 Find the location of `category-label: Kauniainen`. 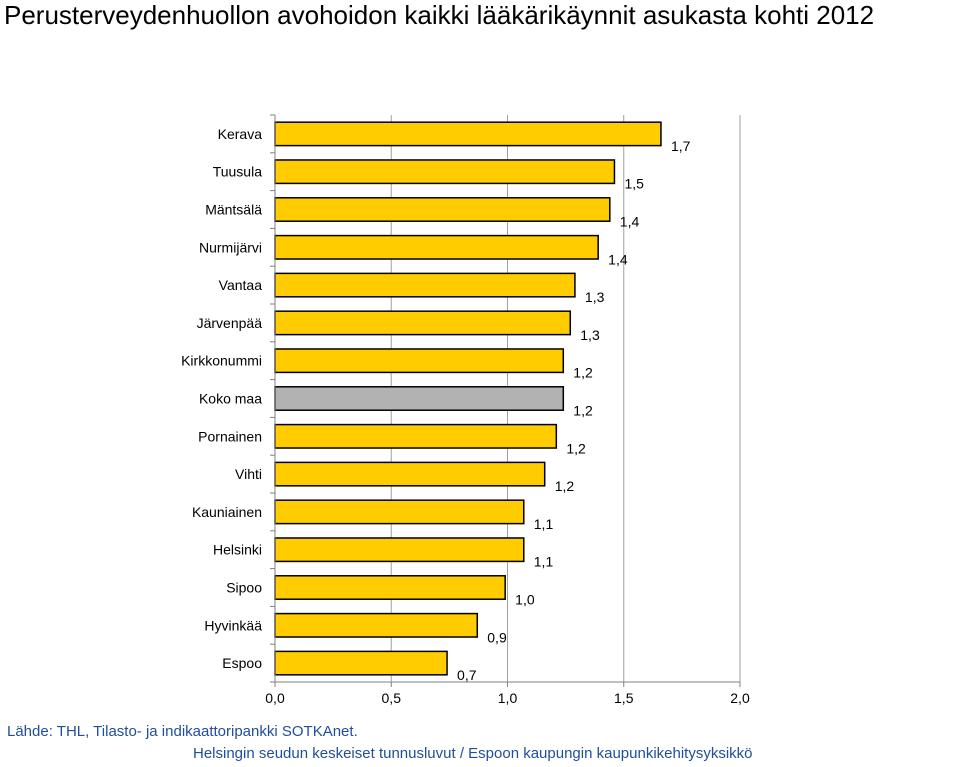

category-label: Kauniainen is located at coordinates (227, 512).